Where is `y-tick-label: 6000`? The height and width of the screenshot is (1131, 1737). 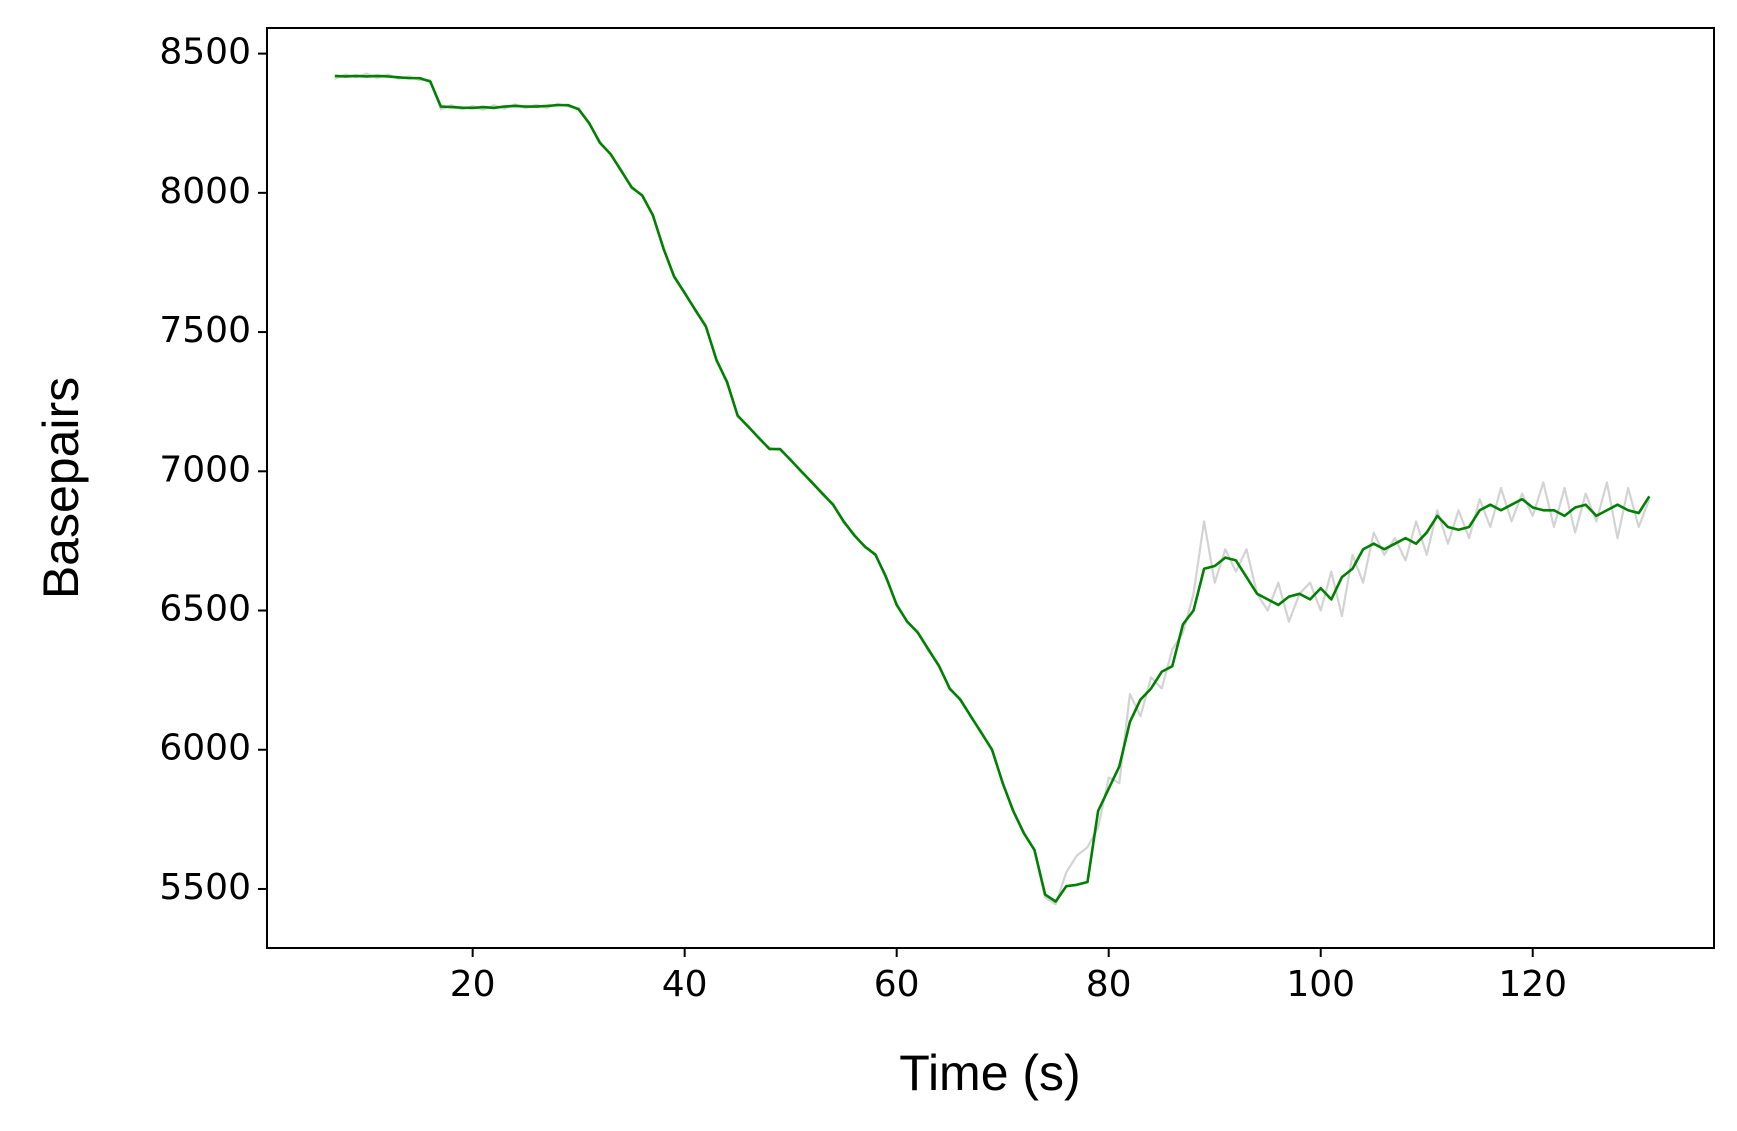
y-tick-label: 6000 is located at coordinates (205, 748).